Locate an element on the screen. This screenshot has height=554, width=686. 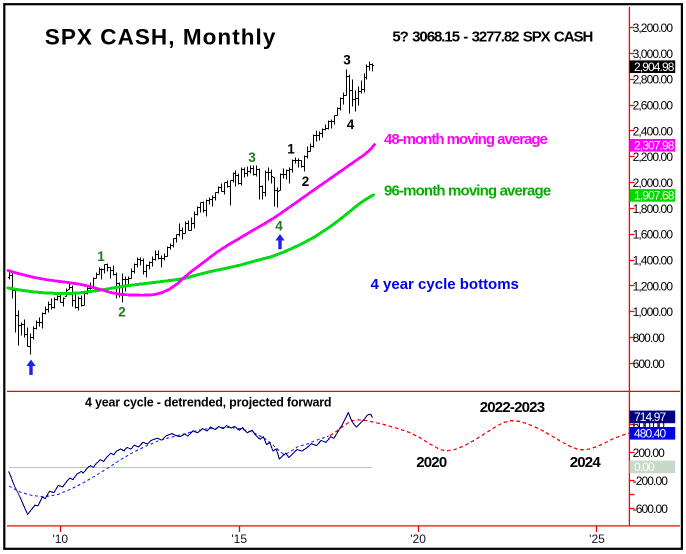
svg-text: 1,200.00 is located at coordinates (653, 286).